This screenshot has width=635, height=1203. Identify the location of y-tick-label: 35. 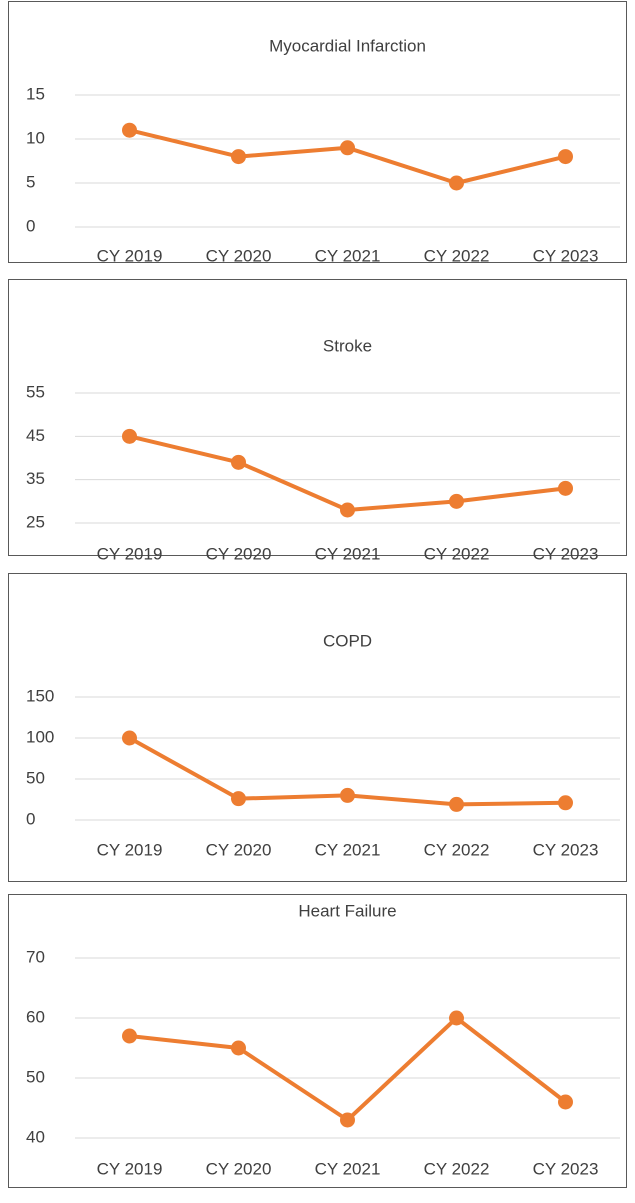
(35, 478).